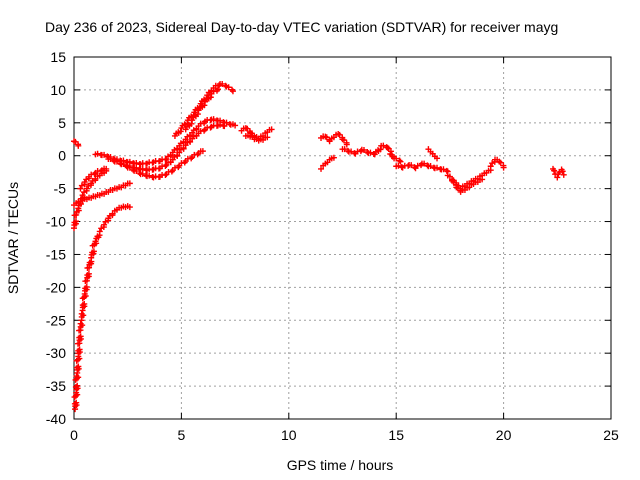 The height and width of the screenshot is (480, 640). Describe the element at coordinates (60, 189) in the screenshot. I see `y-tick-label: -5` at that location.